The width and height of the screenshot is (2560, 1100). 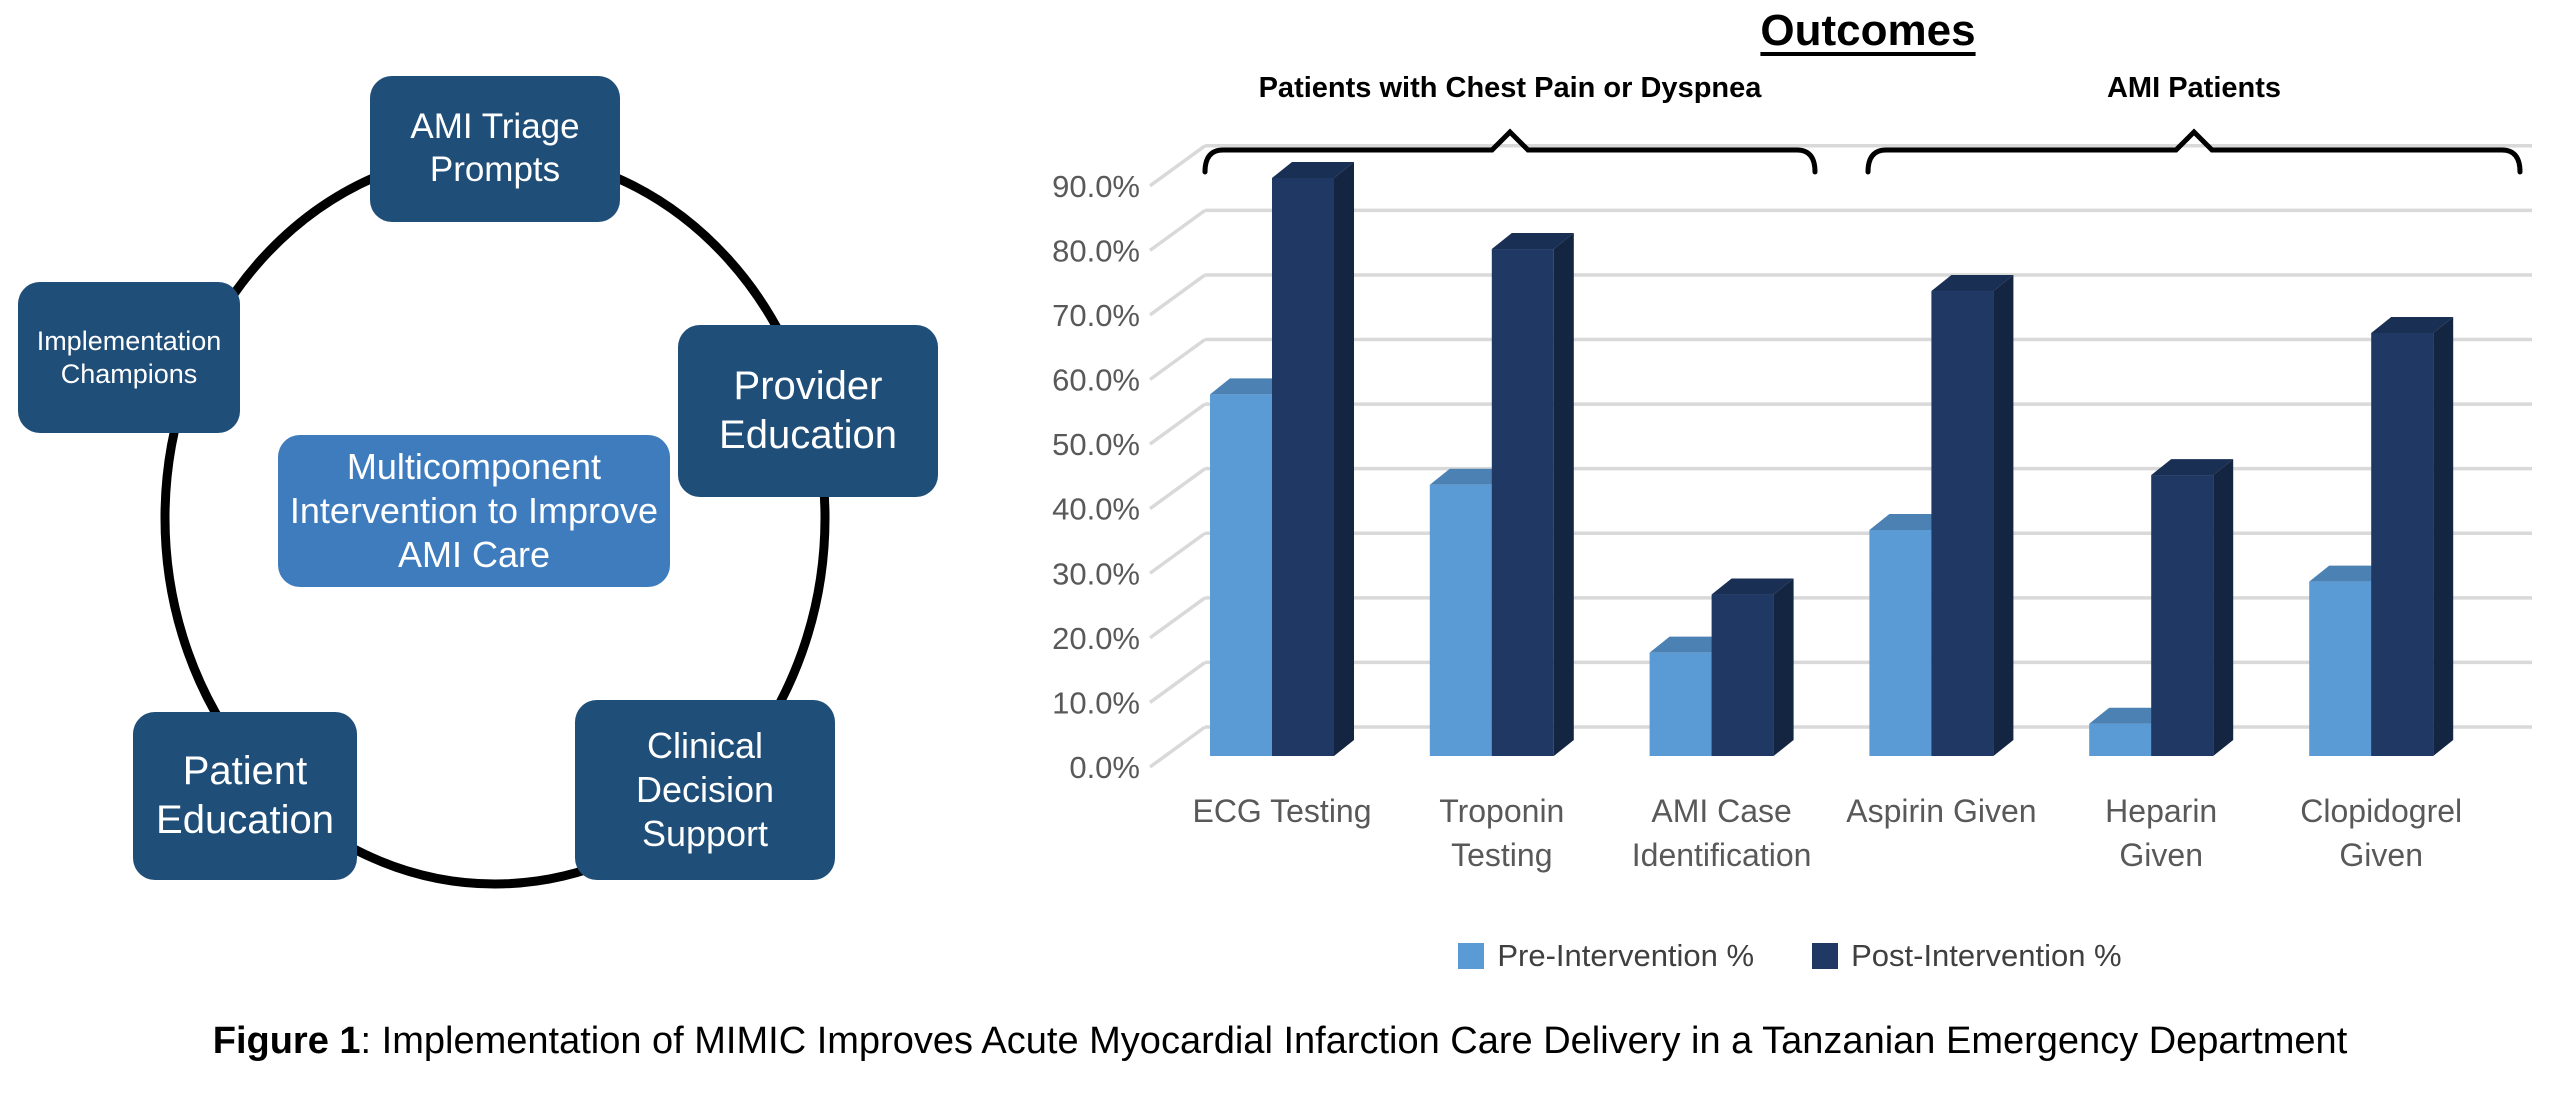 I want to click on svg-text: Clopidogrel, so click(x=2381, y=811).